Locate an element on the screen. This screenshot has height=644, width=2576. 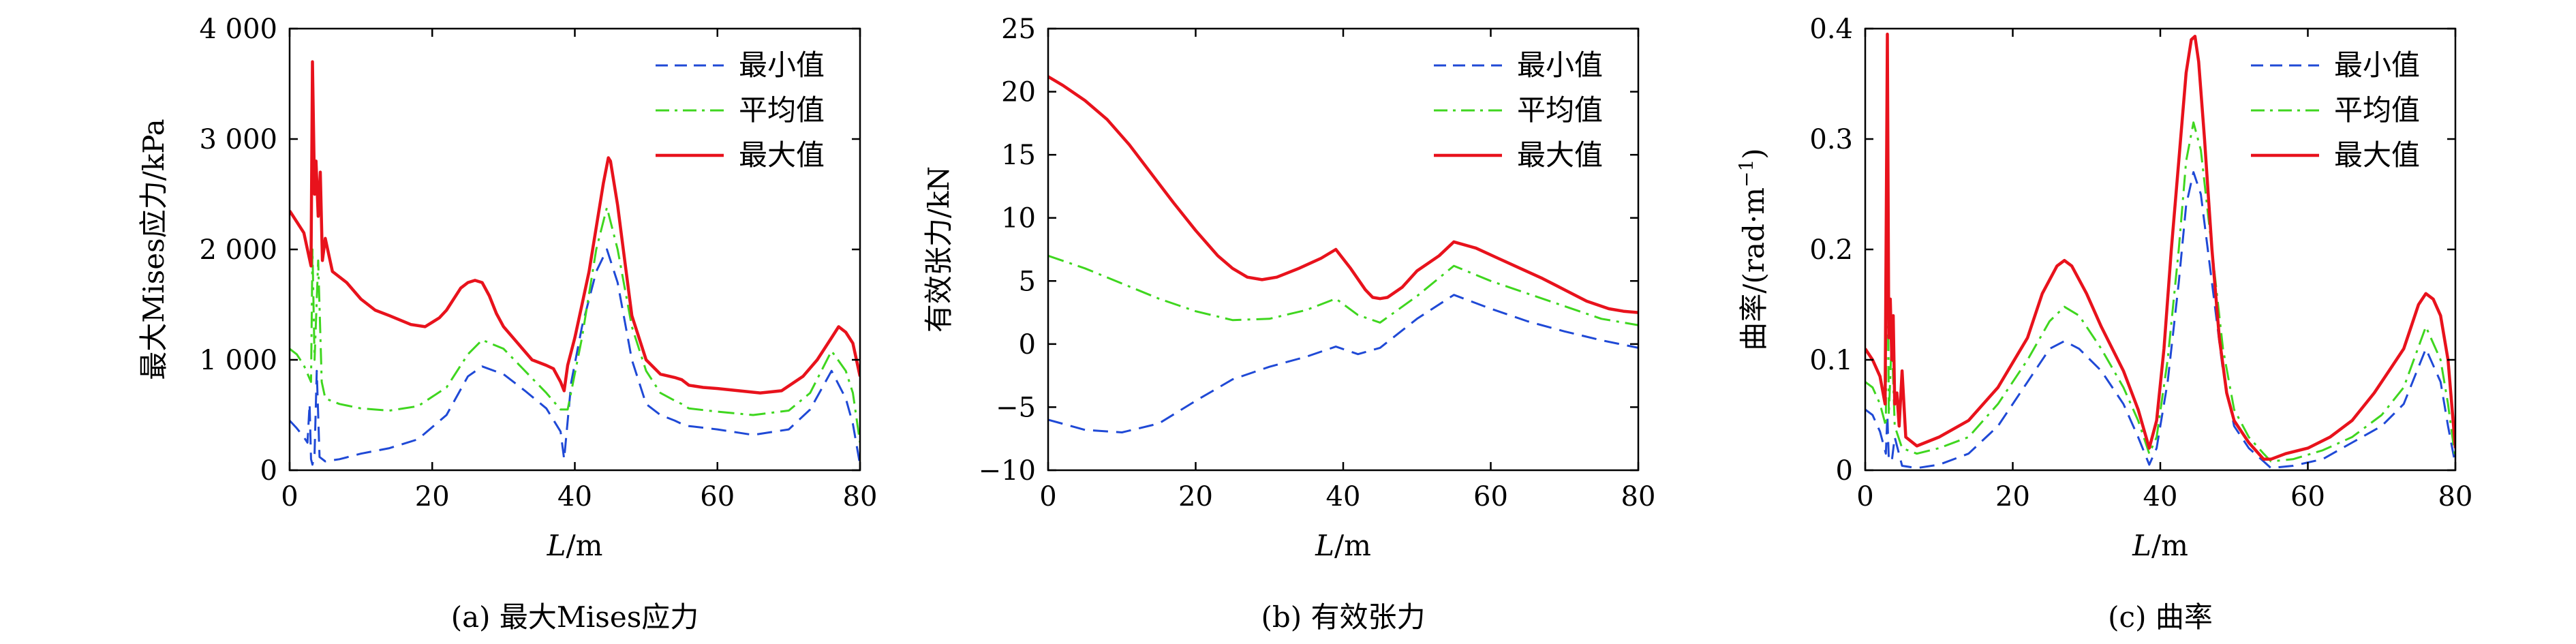
panel-caption: (a) 最大Mises应力 is located at coordinates (575, 617).